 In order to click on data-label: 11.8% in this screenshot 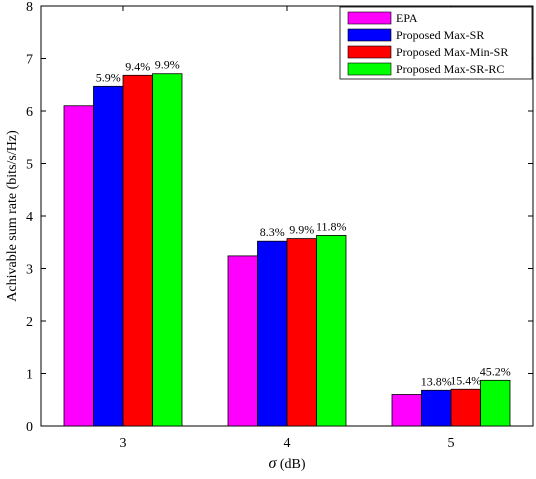, I will do `click(331, 226)`.